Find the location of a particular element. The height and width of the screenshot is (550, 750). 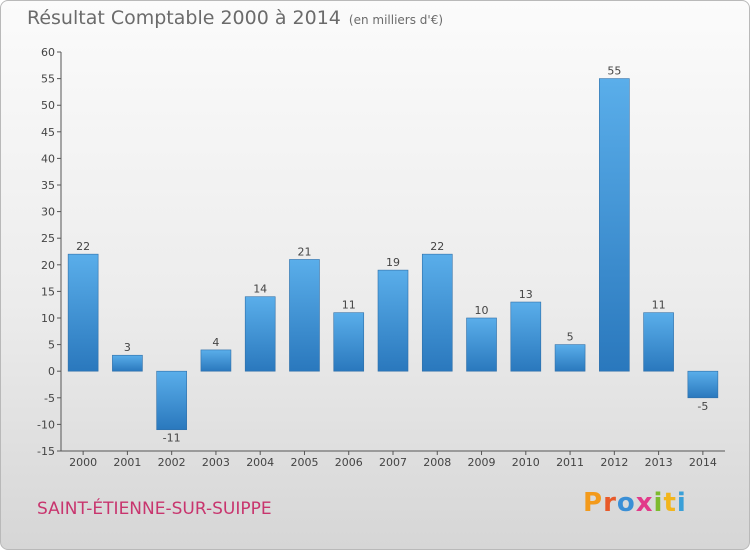

data-label-2005: 21 is located at coordinates (304, 251).